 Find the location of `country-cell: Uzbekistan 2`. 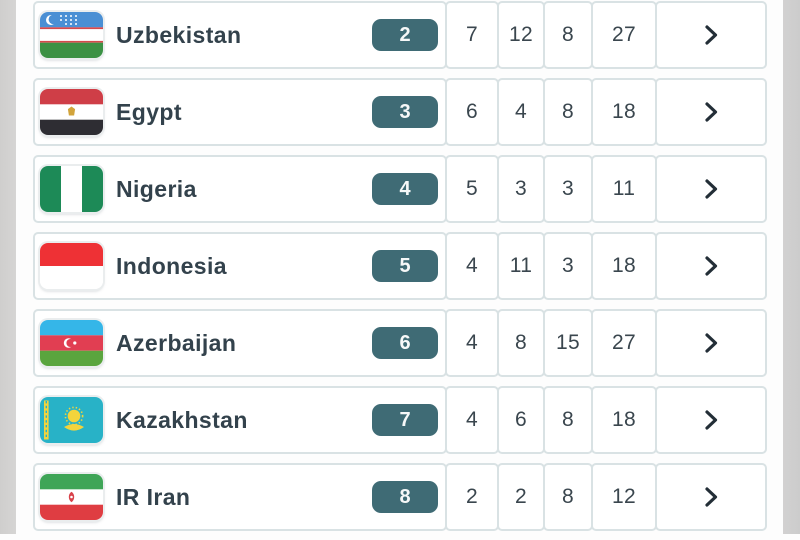

country-cell: Uzbekistan 2 is located at coordinates (240, 35).